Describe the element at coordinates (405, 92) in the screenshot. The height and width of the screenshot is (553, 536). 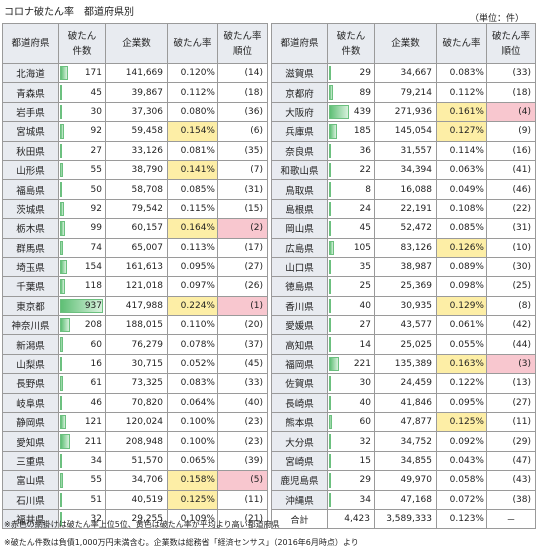
I see `company-count: 79,214` at that location.